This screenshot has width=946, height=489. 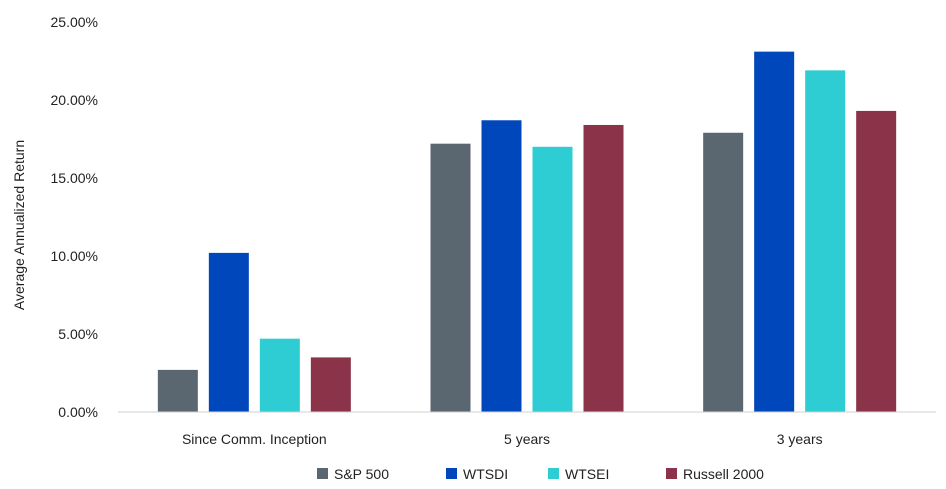 What do you see at coordinates (540, 474) in the screenshot?
I see `legend: S&P 500 WTSDI WTSEI Russell 2000` at bounding box center [540, 474].